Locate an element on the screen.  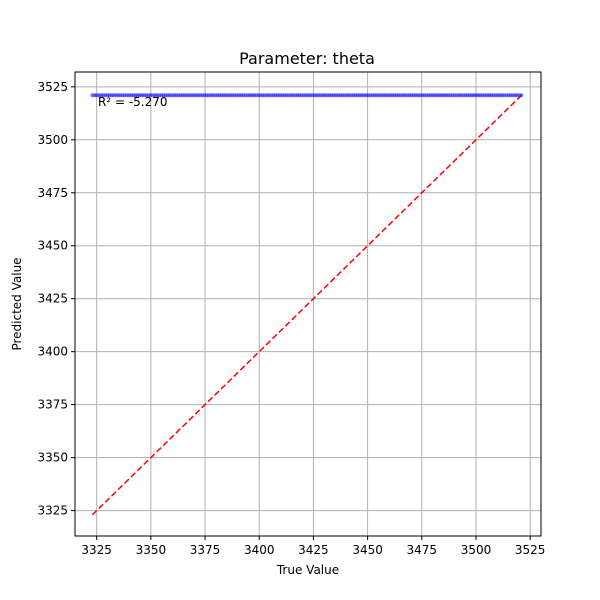
x-tick-label-4: 3425 is located at coordinates (313, 550).